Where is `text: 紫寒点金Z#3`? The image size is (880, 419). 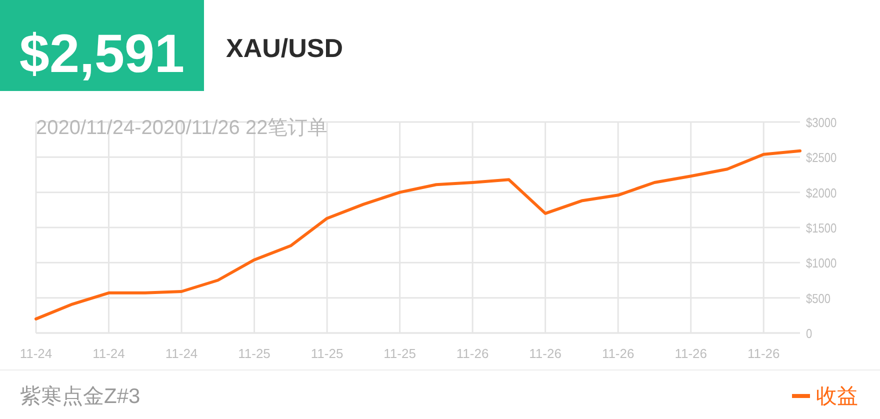
text: 紫寒点金Z#3 is located at coordinates (80, 396).